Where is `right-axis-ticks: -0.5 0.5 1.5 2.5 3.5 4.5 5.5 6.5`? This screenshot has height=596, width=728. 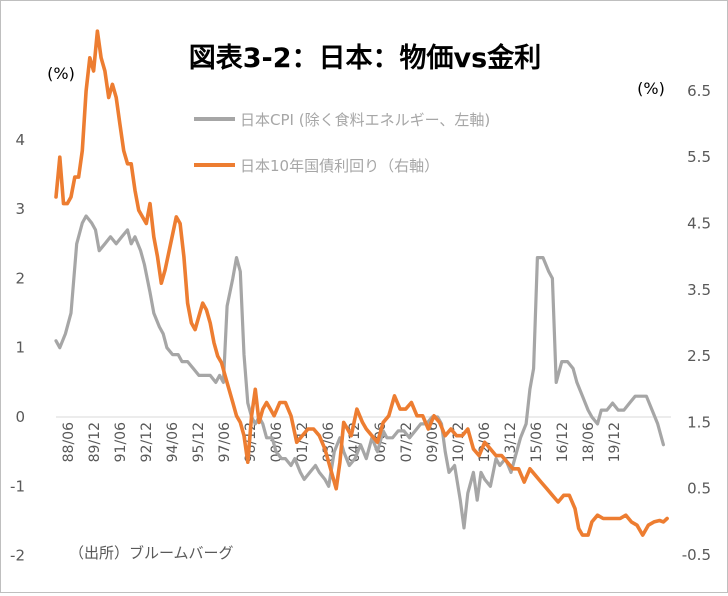
right-axis-ticks: -0.5 0.5 1.5 2.5 3.5 4.5 5.5 6.5 is located at coordinates (696, 323).